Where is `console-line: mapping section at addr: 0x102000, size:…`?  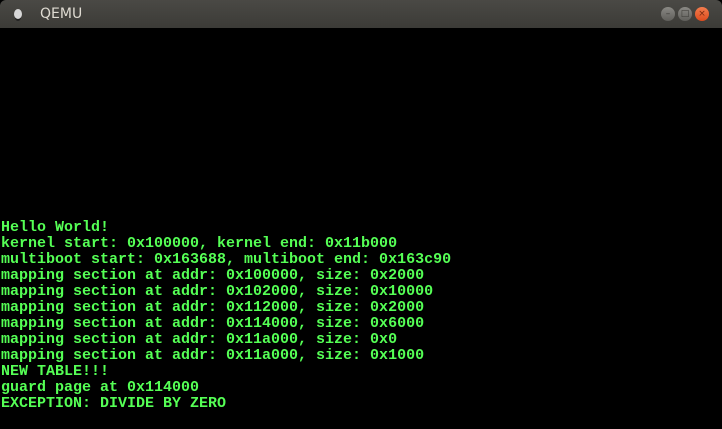
console-line: mapping section at addr: 0x102000, size:… is located at coordinates (217, 291).